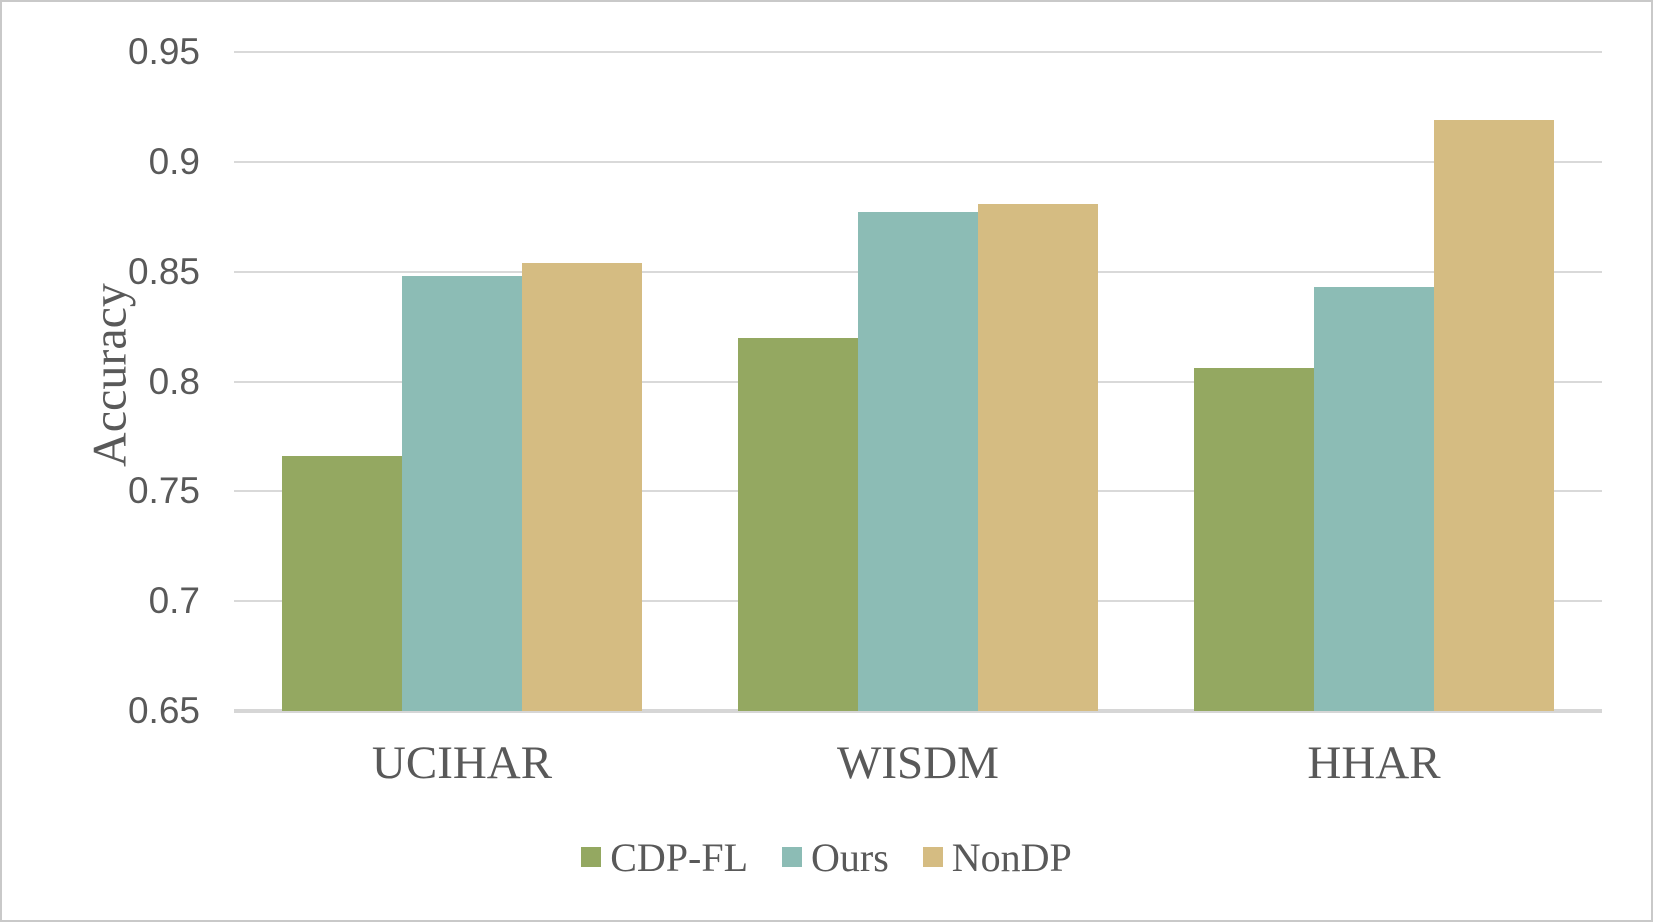 The width and height of the screenshot is (1653, 922). I want to click on legend-label-nondp: NonDP, so click(1011, 857).